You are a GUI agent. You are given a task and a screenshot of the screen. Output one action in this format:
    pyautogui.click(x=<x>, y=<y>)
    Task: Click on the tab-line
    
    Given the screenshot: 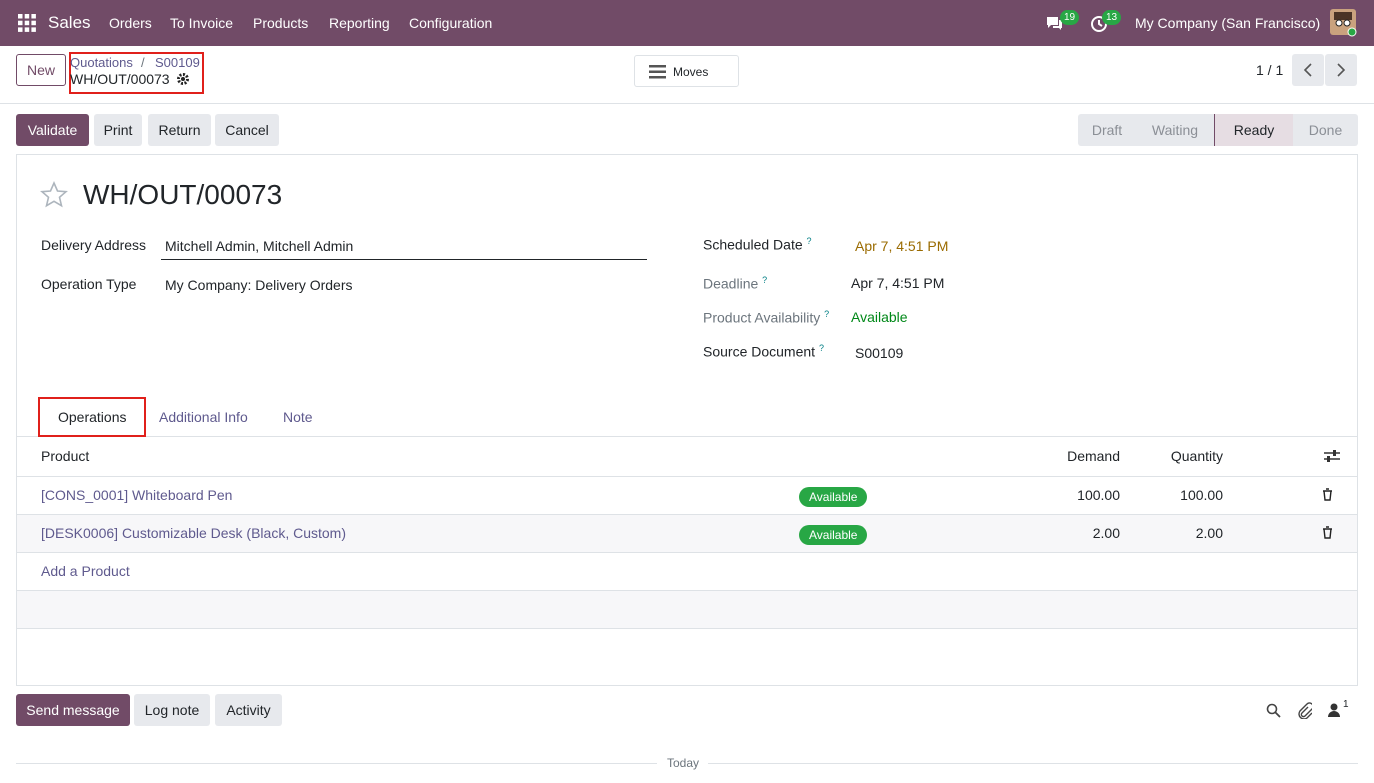 What is the action you would take?
    pyautogui.click(x=687, y=436)
    